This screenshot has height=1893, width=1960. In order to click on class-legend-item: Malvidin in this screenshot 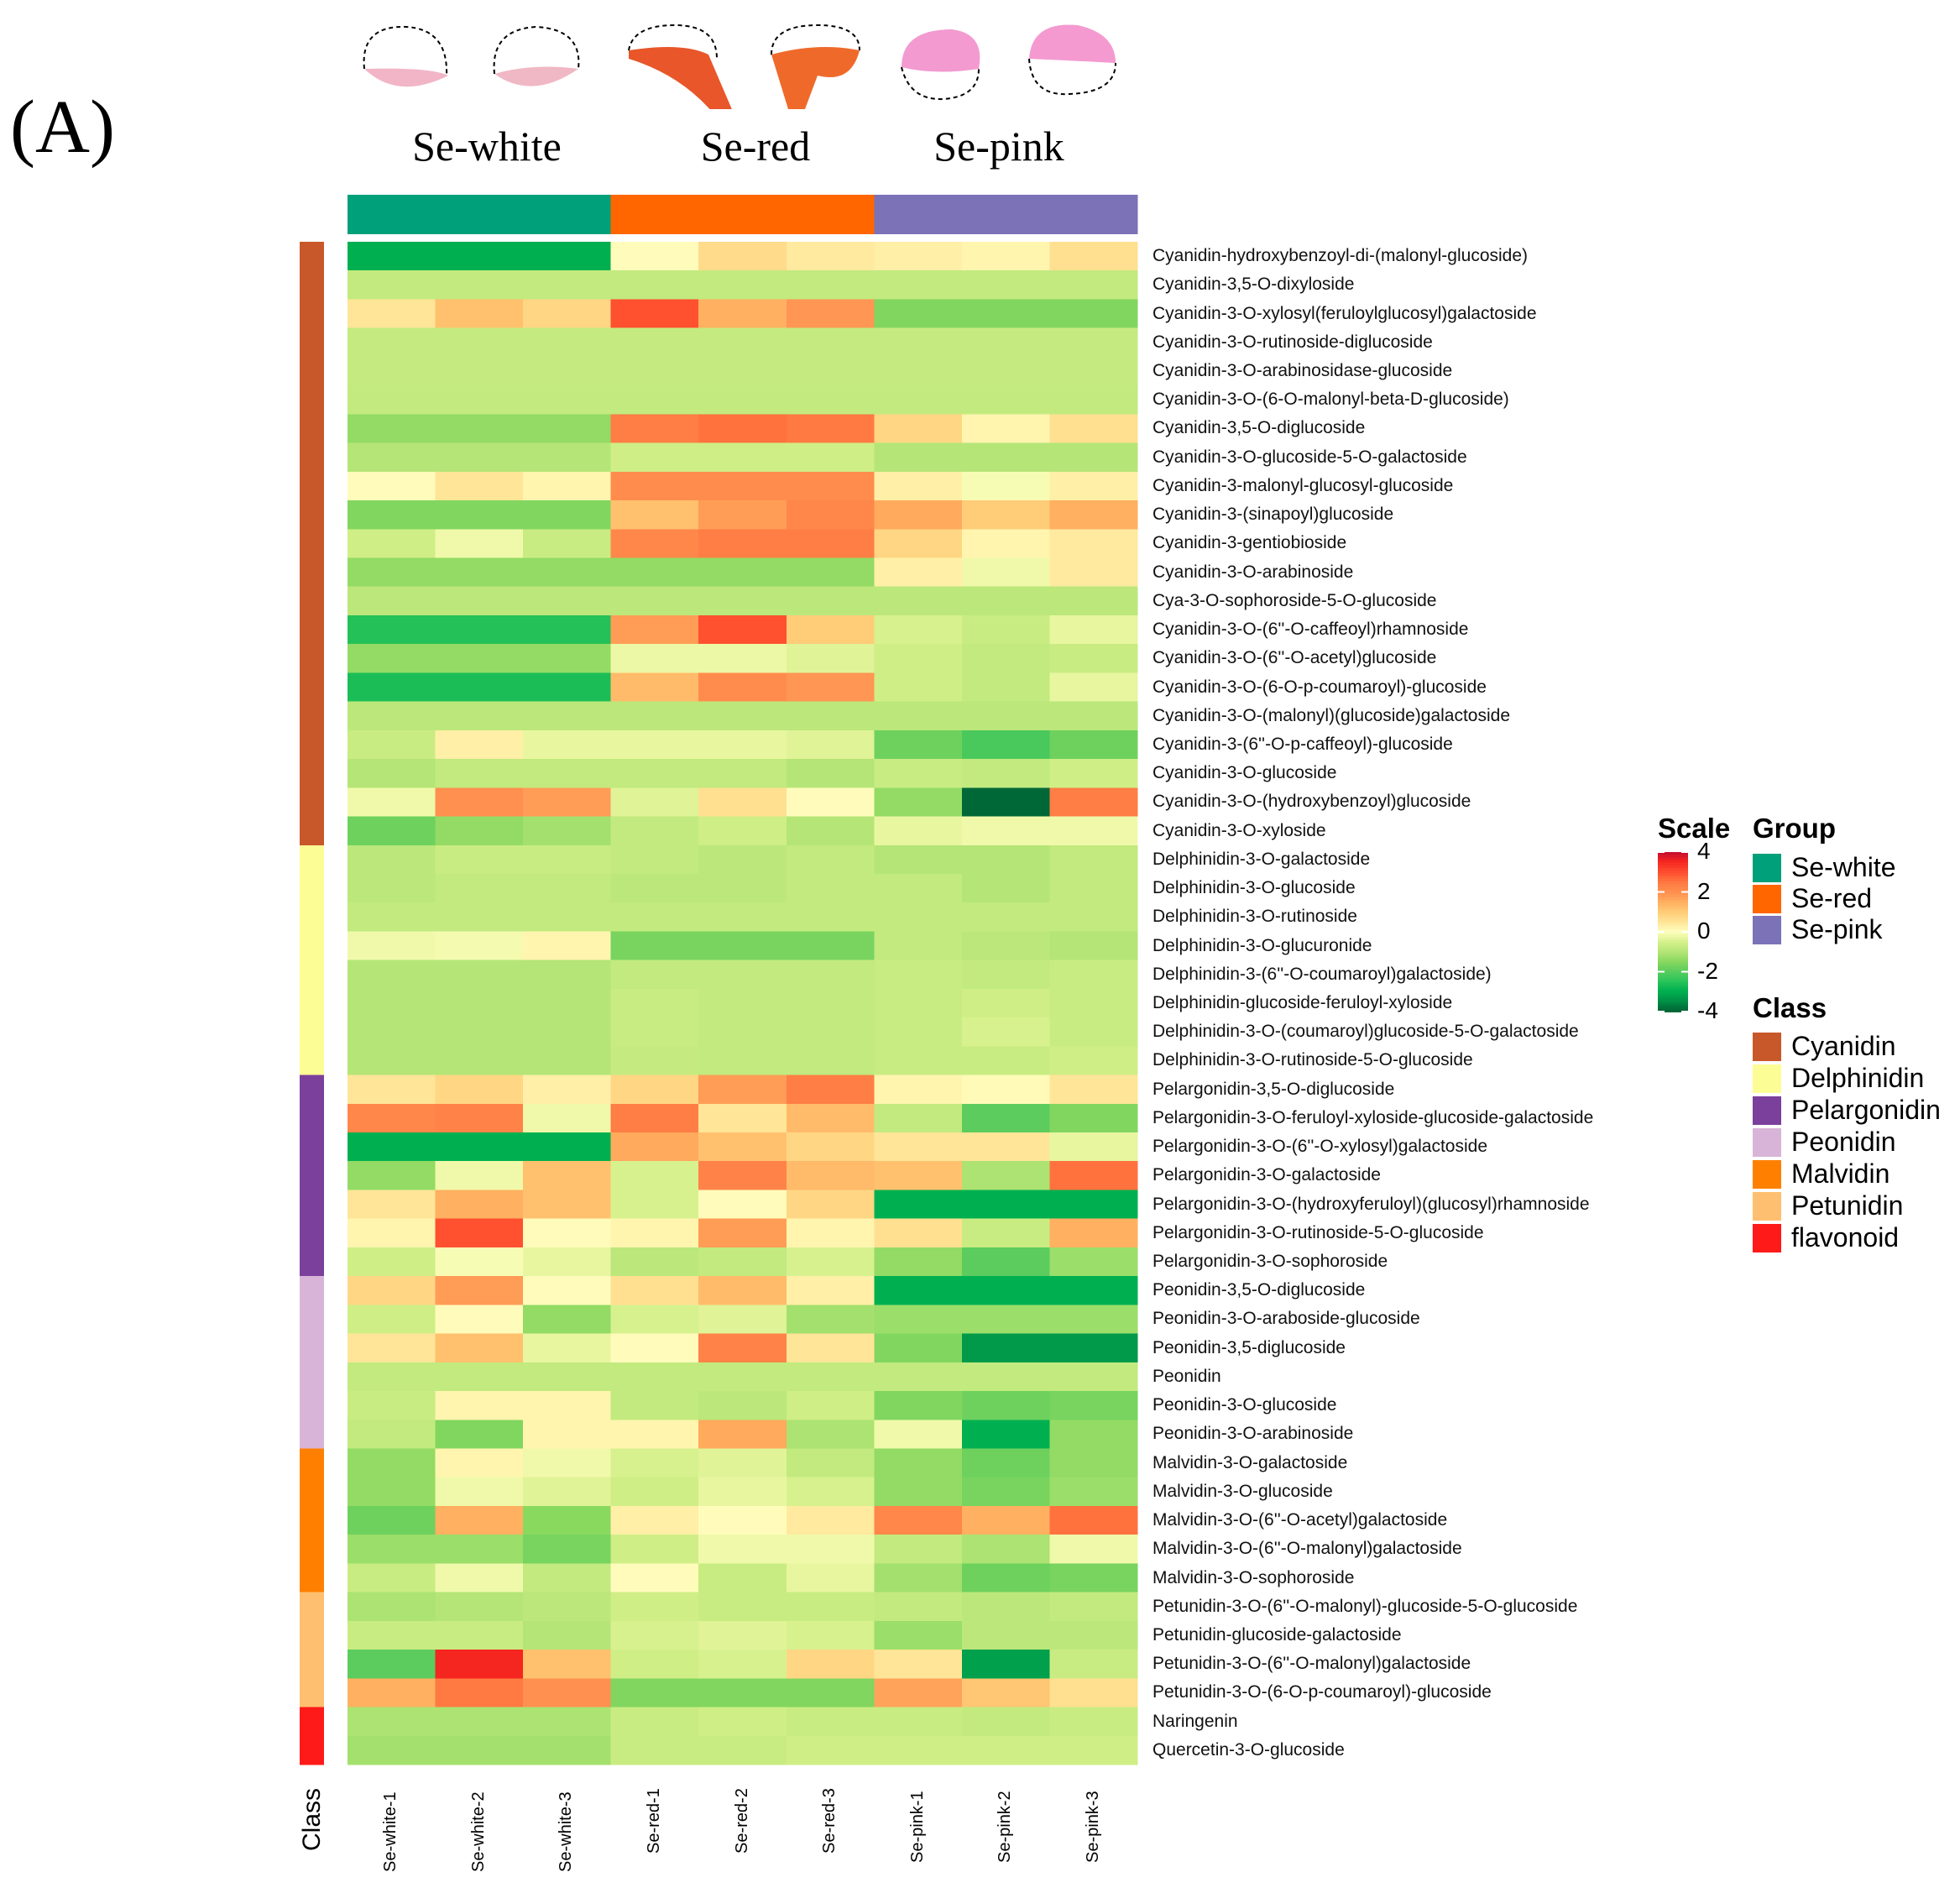, I will do `click(1821, 1174)`.